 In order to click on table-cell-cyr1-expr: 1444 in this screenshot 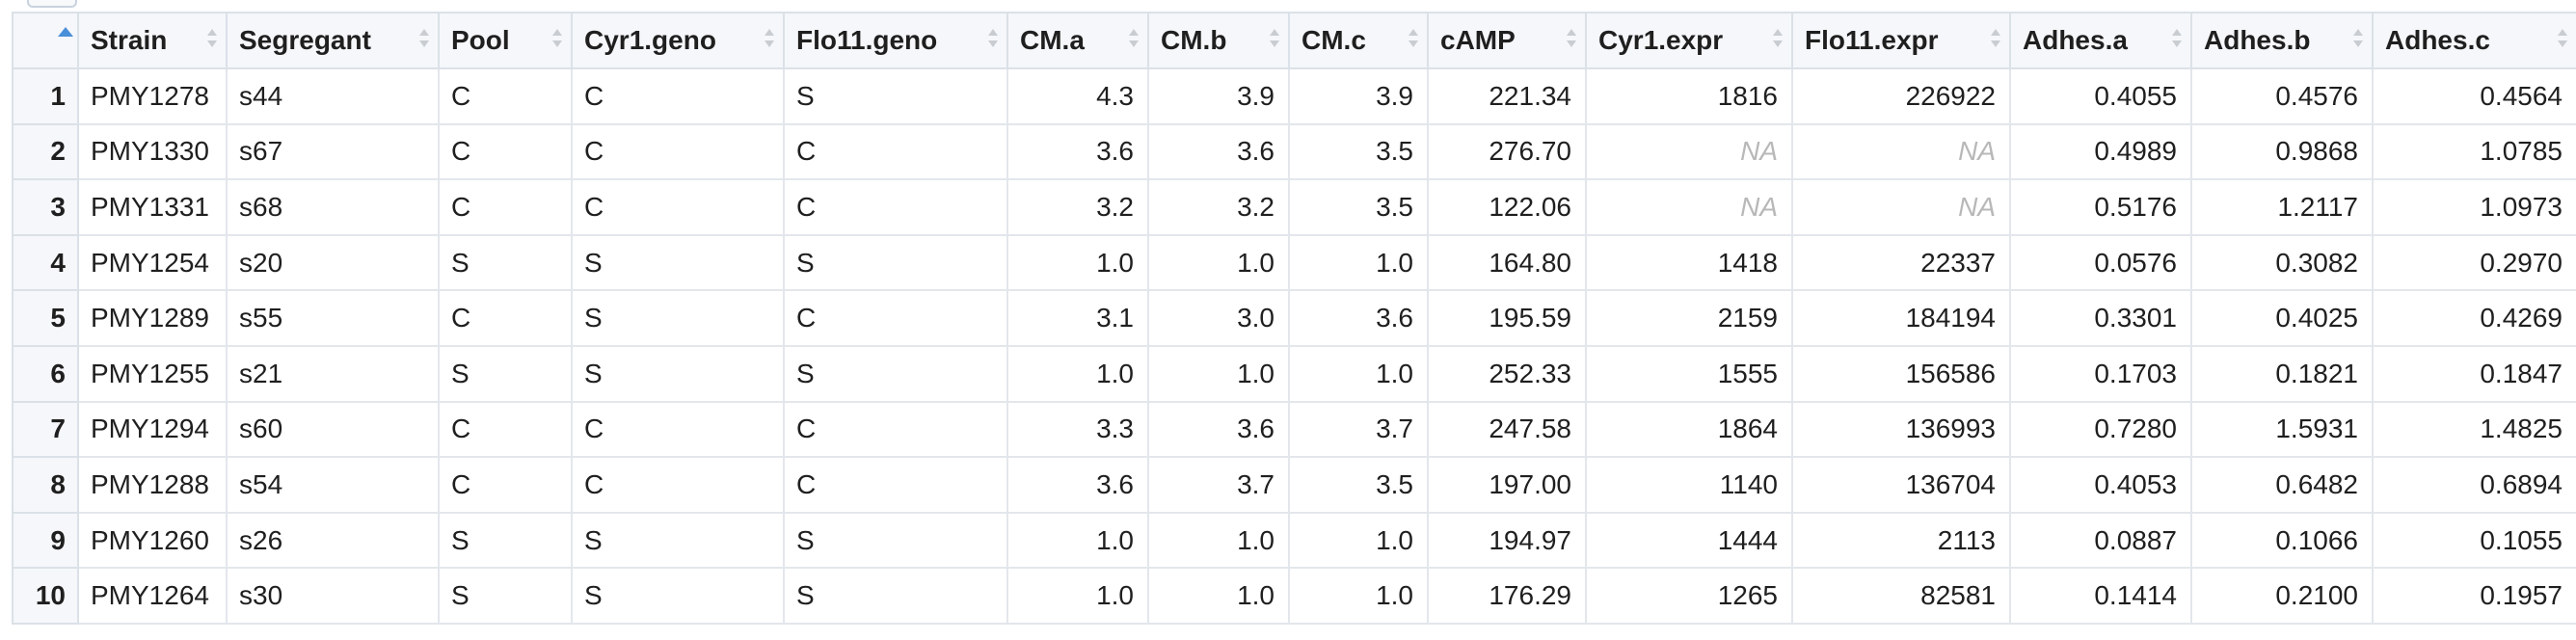, I will do `click(1689, 541)`.